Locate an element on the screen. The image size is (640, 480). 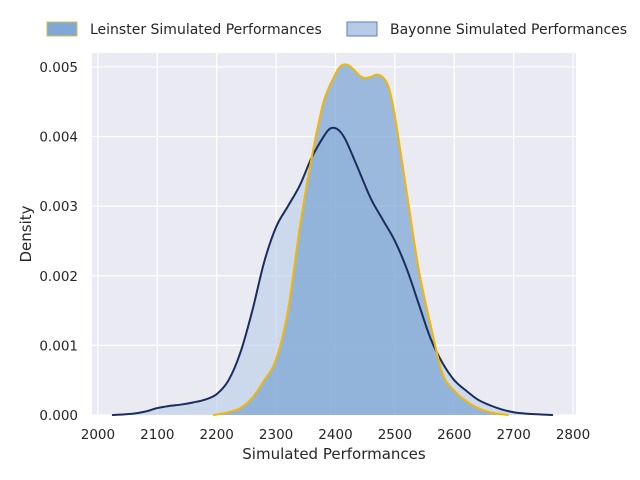
legend-swatch-leinster is located at coordinates (62, 29).